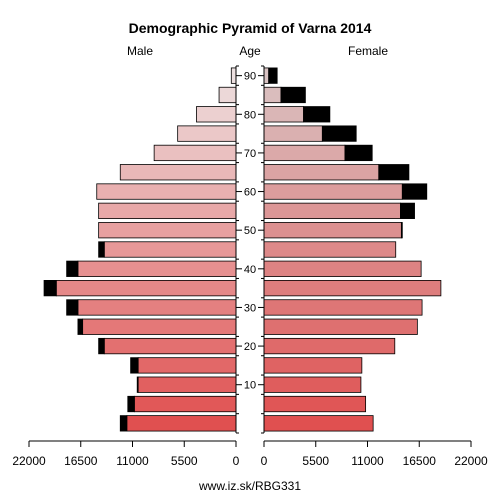 The image size is (500, 500). Describe the element at coordinates (250, 270) in the screenshot. I see `age-tick-label-40: 40` at that location.